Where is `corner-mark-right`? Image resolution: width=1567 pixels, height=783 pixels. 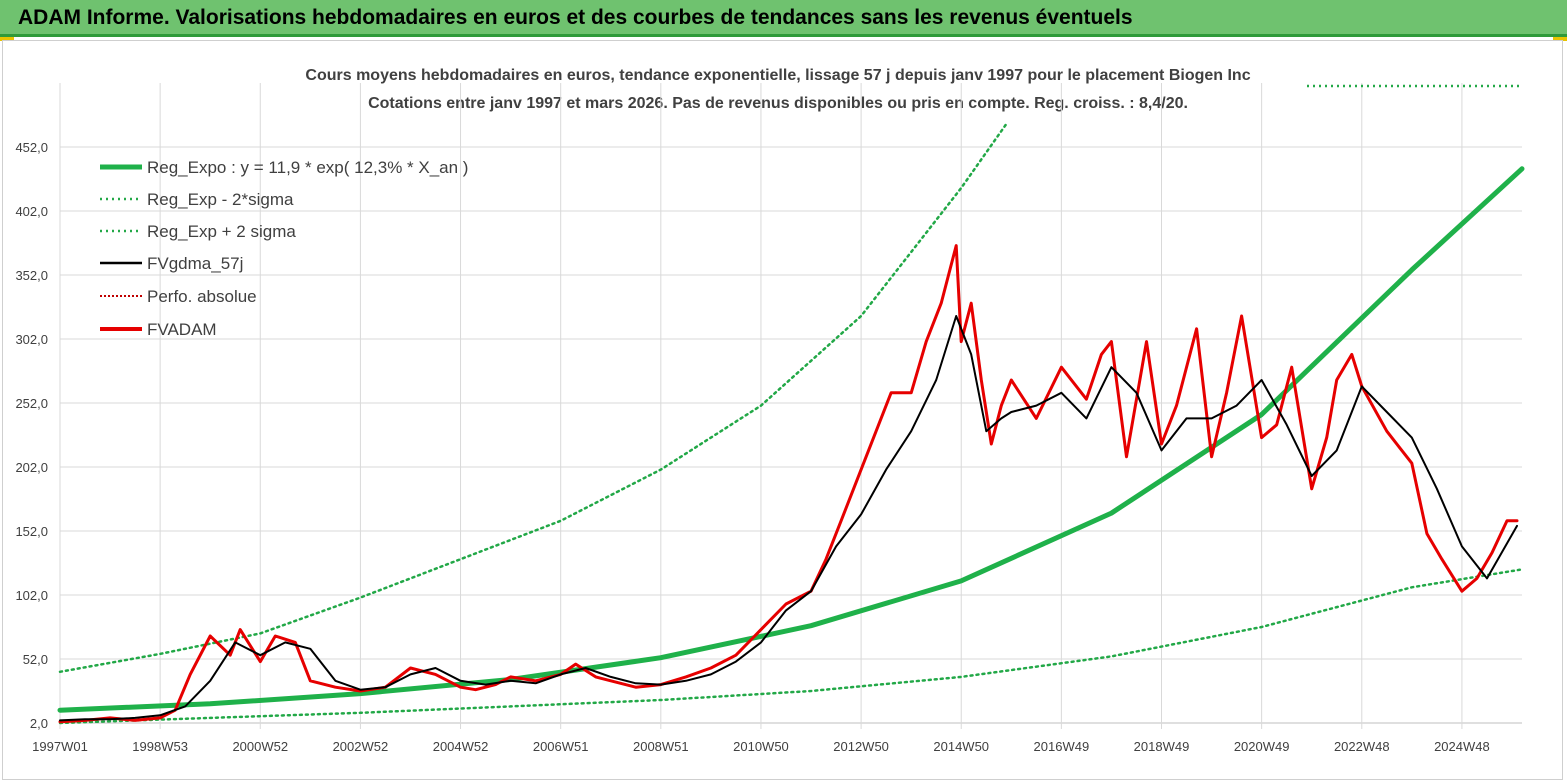 corner-mark-right is located at coordinates (1560, 39).